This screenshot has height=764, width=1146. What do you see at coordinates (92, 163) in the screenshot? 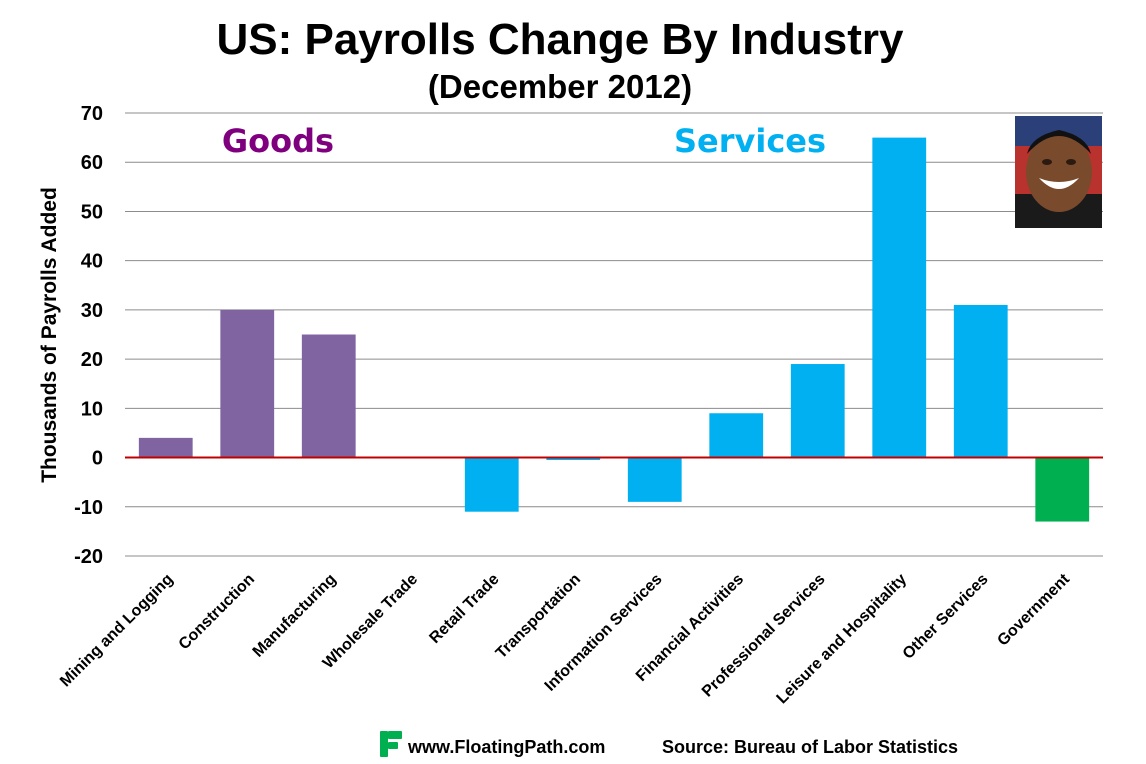
I see `y-tick-label: 60` at bounding box center [92, 163].